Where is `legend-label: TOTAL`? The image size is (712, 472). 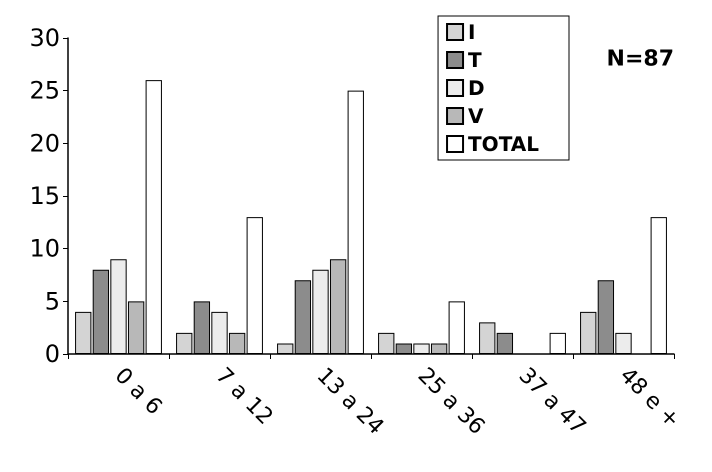
legend-label: TOTAL is located at coordinates (504, 144).